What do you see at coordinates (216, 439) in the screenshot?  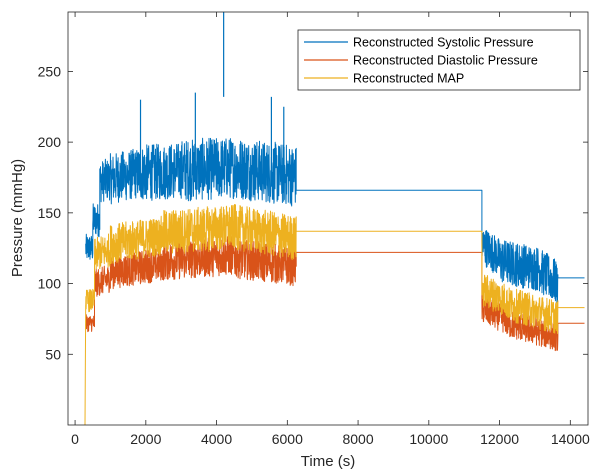 I see `x-tick-label-4000: 4000` at bounding box center [216, 439].